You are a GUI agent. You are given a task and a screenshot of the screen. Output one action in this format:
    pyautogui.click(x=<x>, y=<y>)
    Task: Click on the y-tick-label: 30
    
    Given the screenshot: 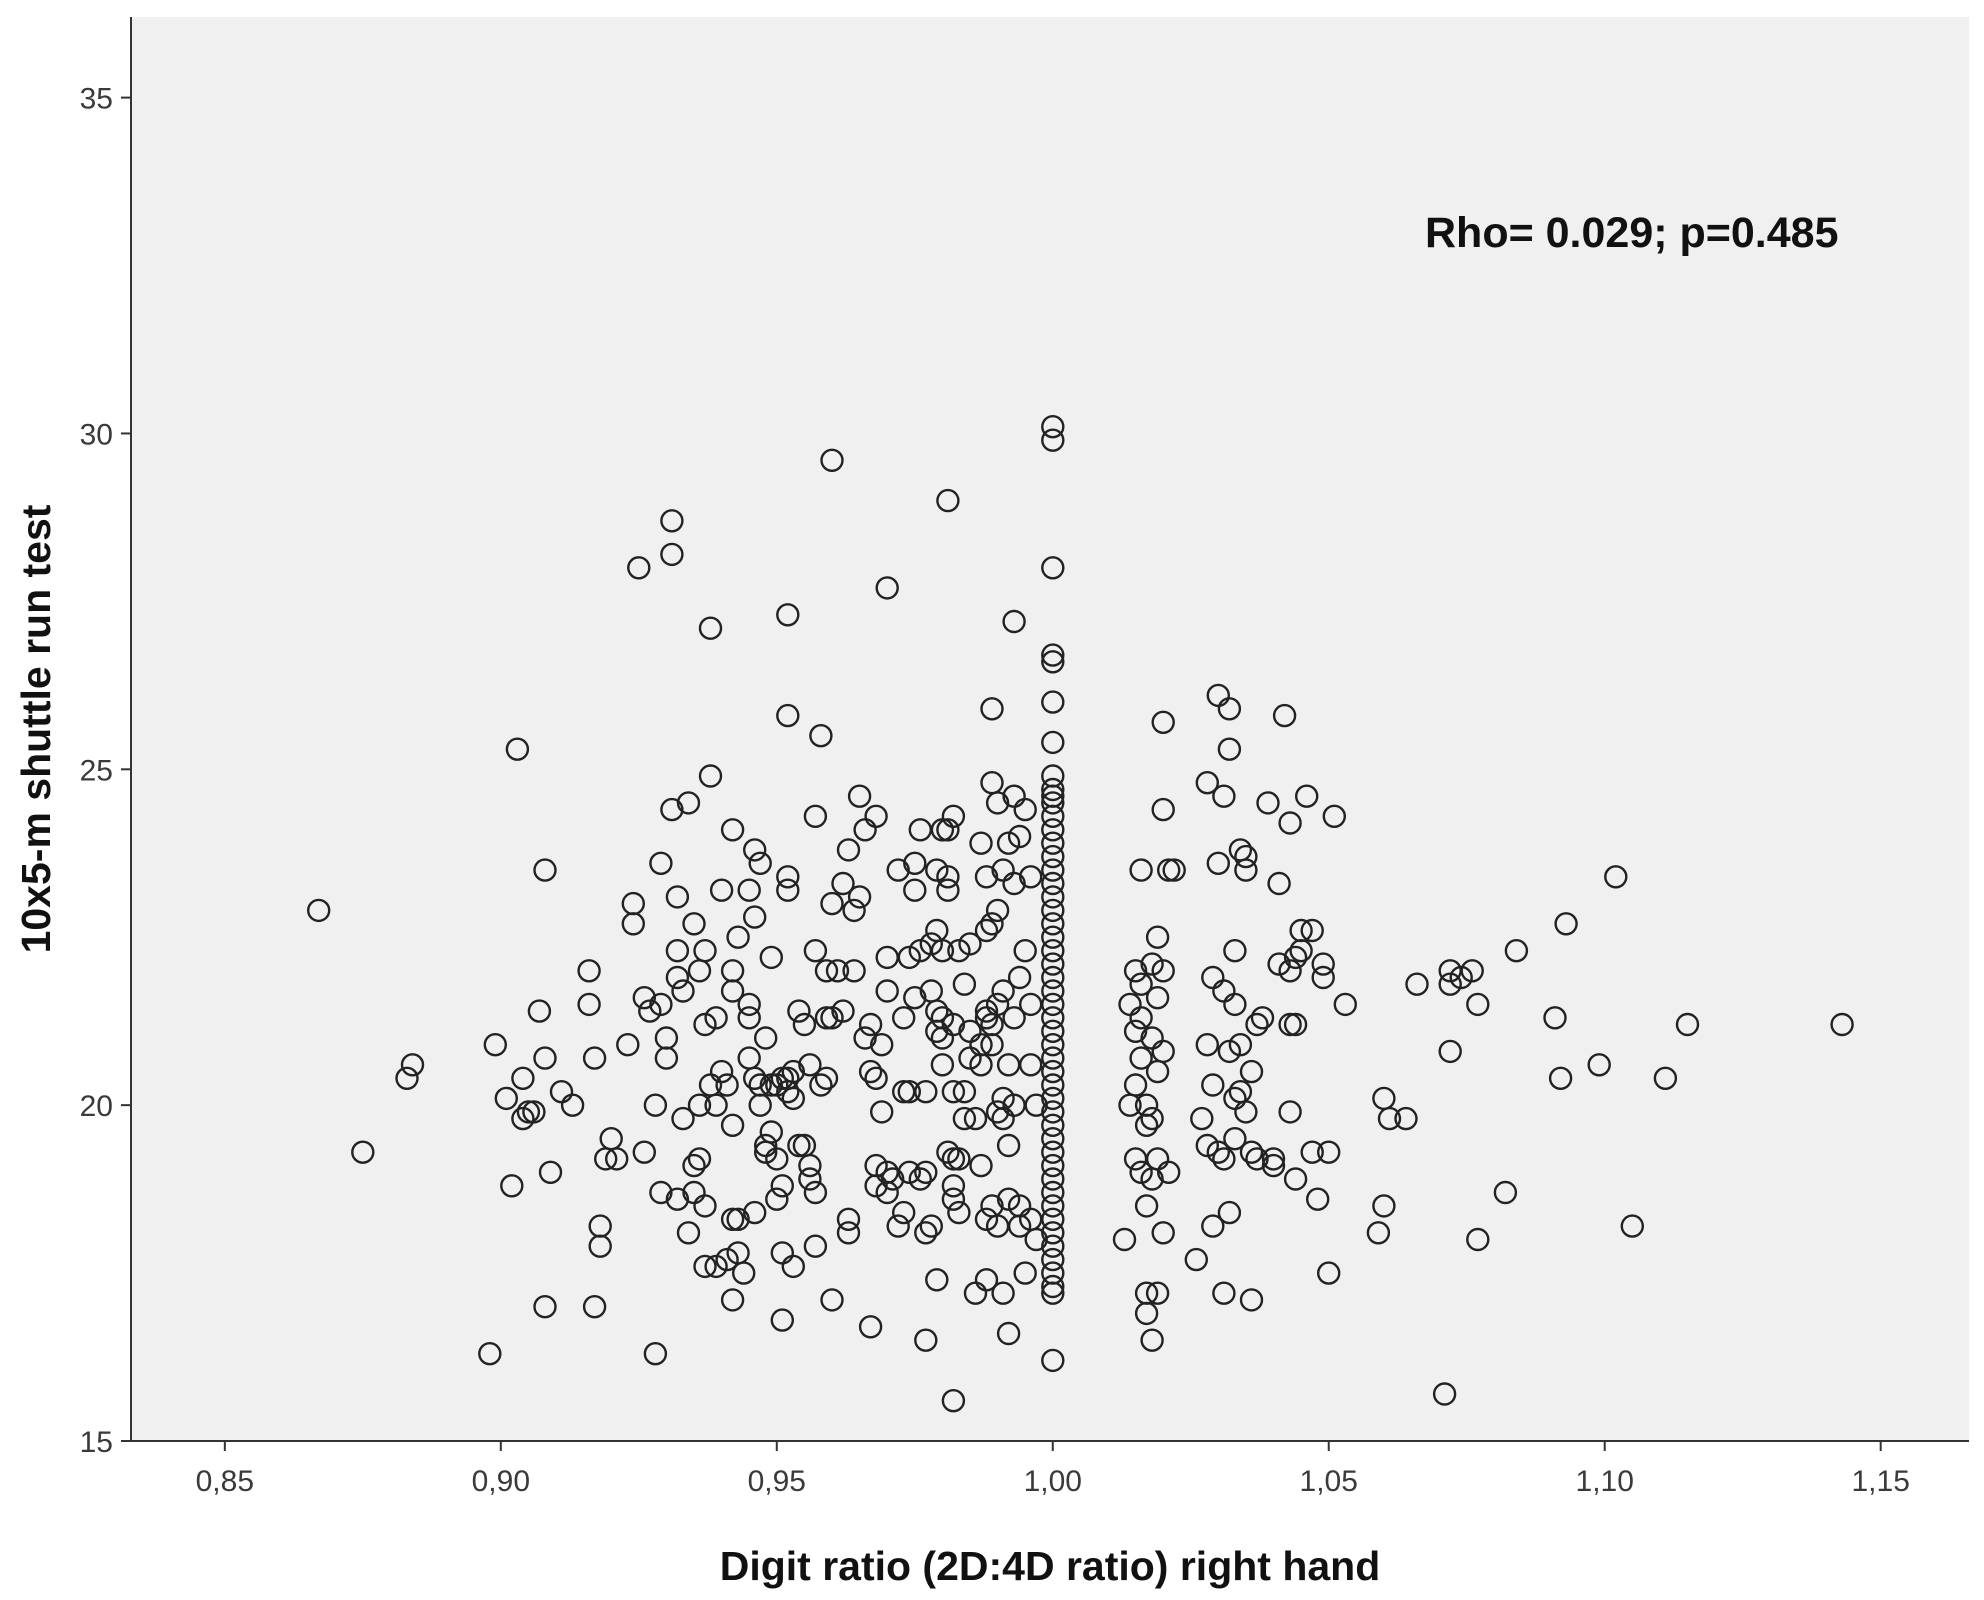 What is the action you would take?
    pyautogui.click(x=96, y=434)
    